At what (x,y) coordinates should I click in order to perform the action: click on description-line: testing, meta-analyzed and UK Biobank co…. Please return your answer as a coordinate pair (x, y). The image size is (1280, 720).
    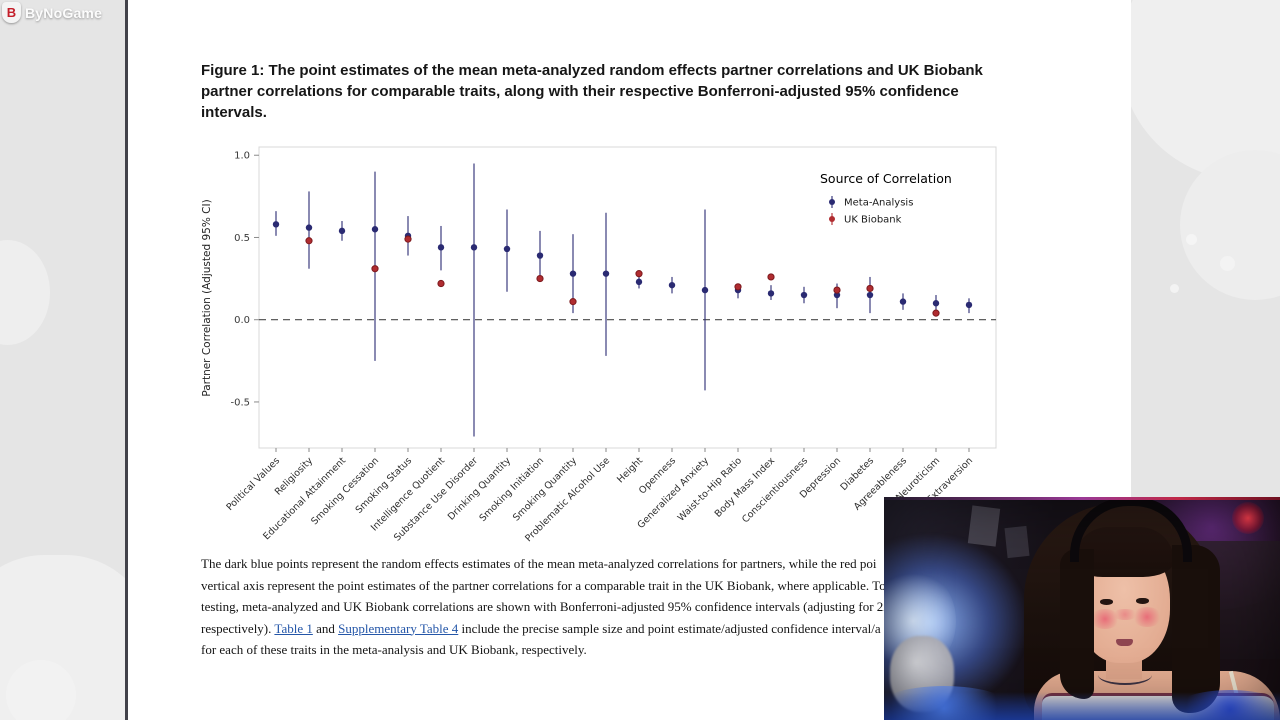
    Looking at the image, I should click on (666, 607).